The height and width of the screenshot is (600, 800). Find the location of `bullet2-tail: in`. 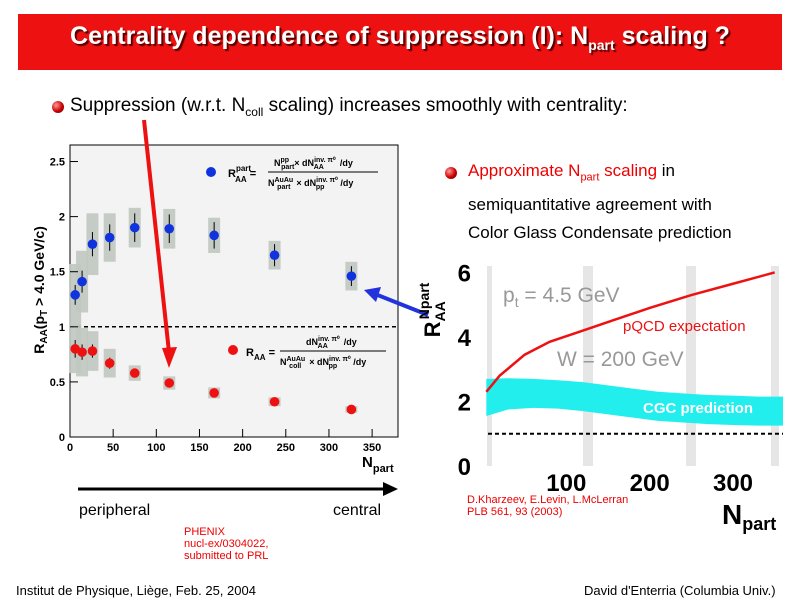

bullet2-tail: in is located at coordinates (666, 170).